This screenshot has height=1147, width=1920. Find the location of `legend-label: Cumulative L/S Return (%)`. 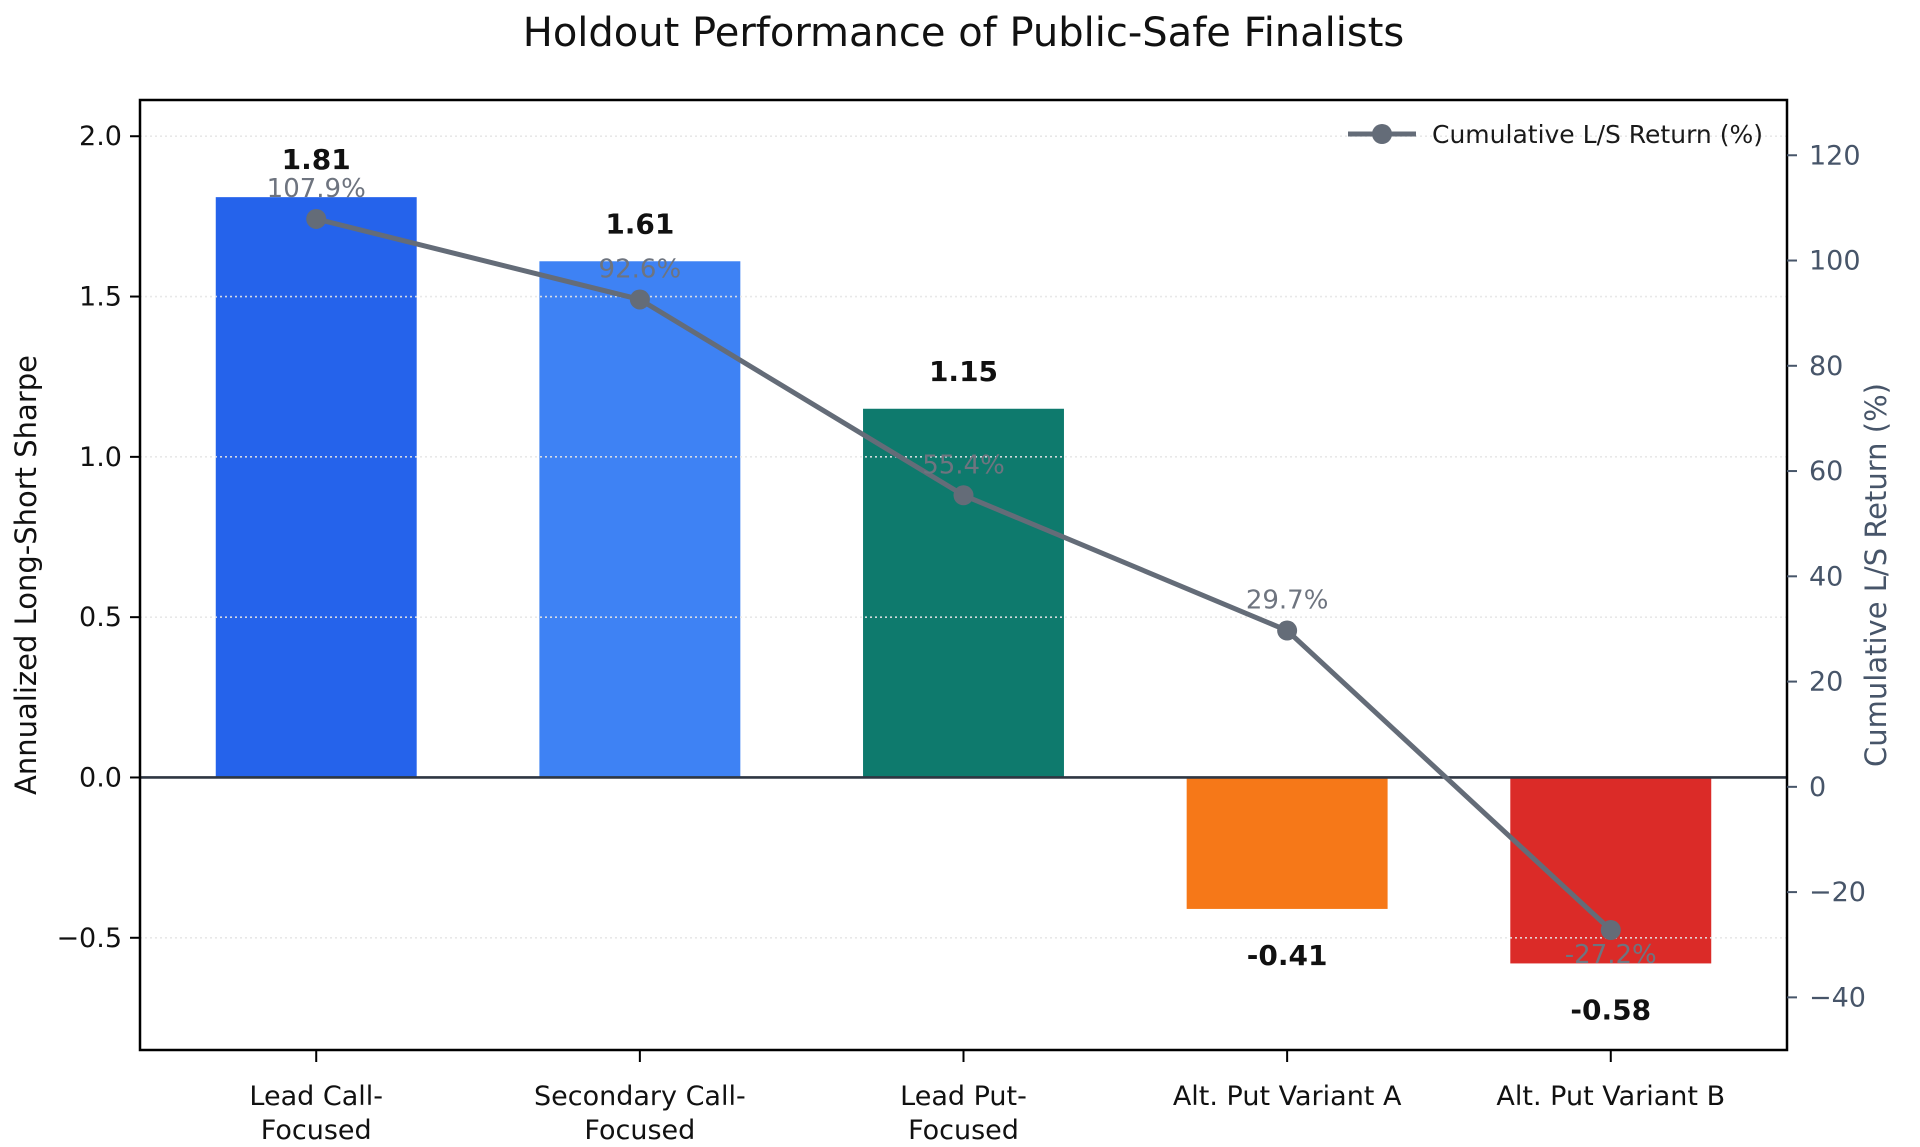

legend-label: Cumulative L/S Return (%) is located at coordinates (1597, 134).